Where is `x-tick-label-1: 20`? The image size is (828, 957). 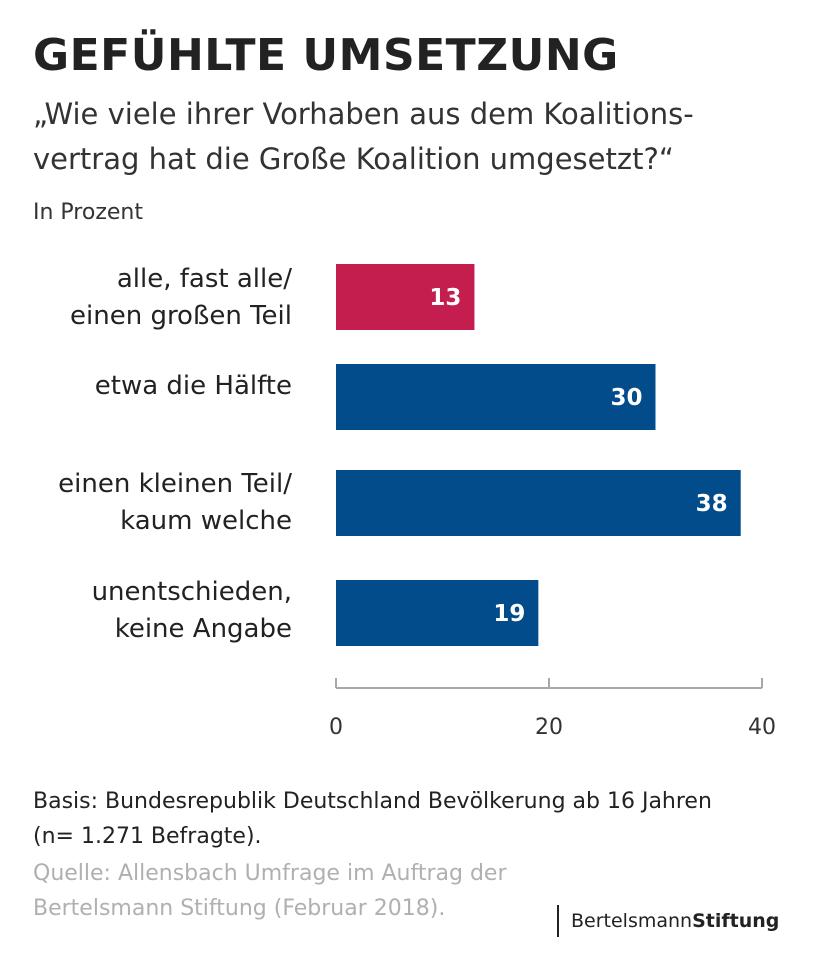
x-tick-label-1: 20 is located at coordinates (549, 727).